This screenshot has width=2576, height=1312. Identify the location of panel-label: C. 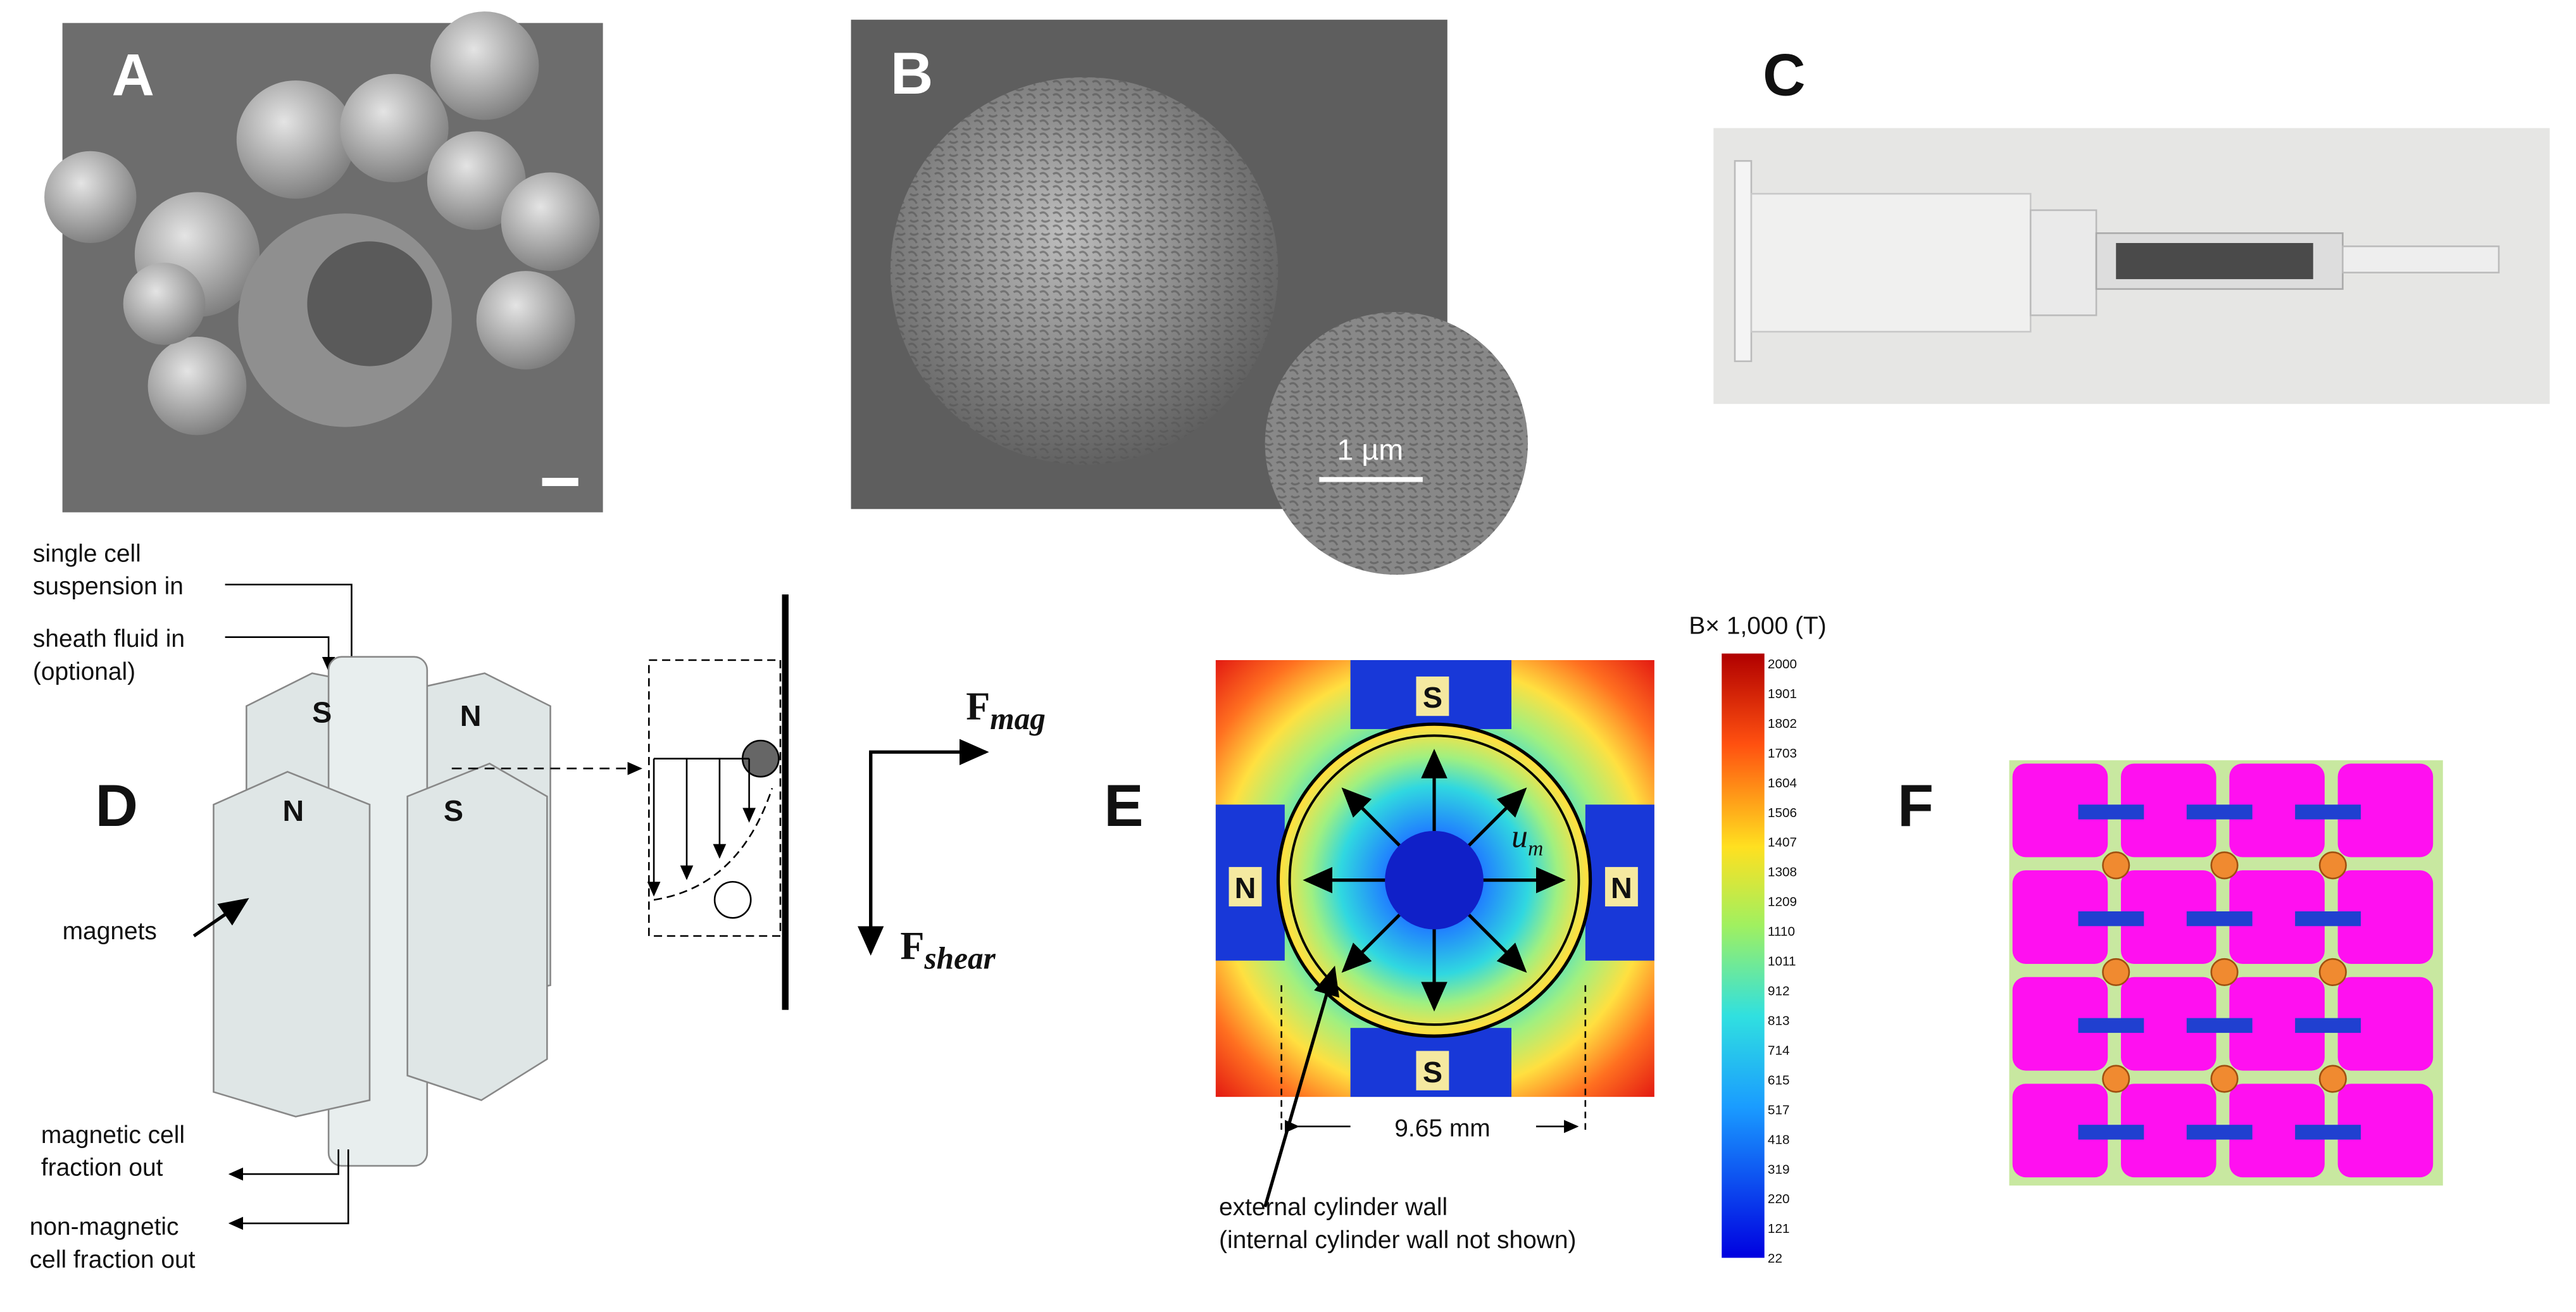
(1784, 74).